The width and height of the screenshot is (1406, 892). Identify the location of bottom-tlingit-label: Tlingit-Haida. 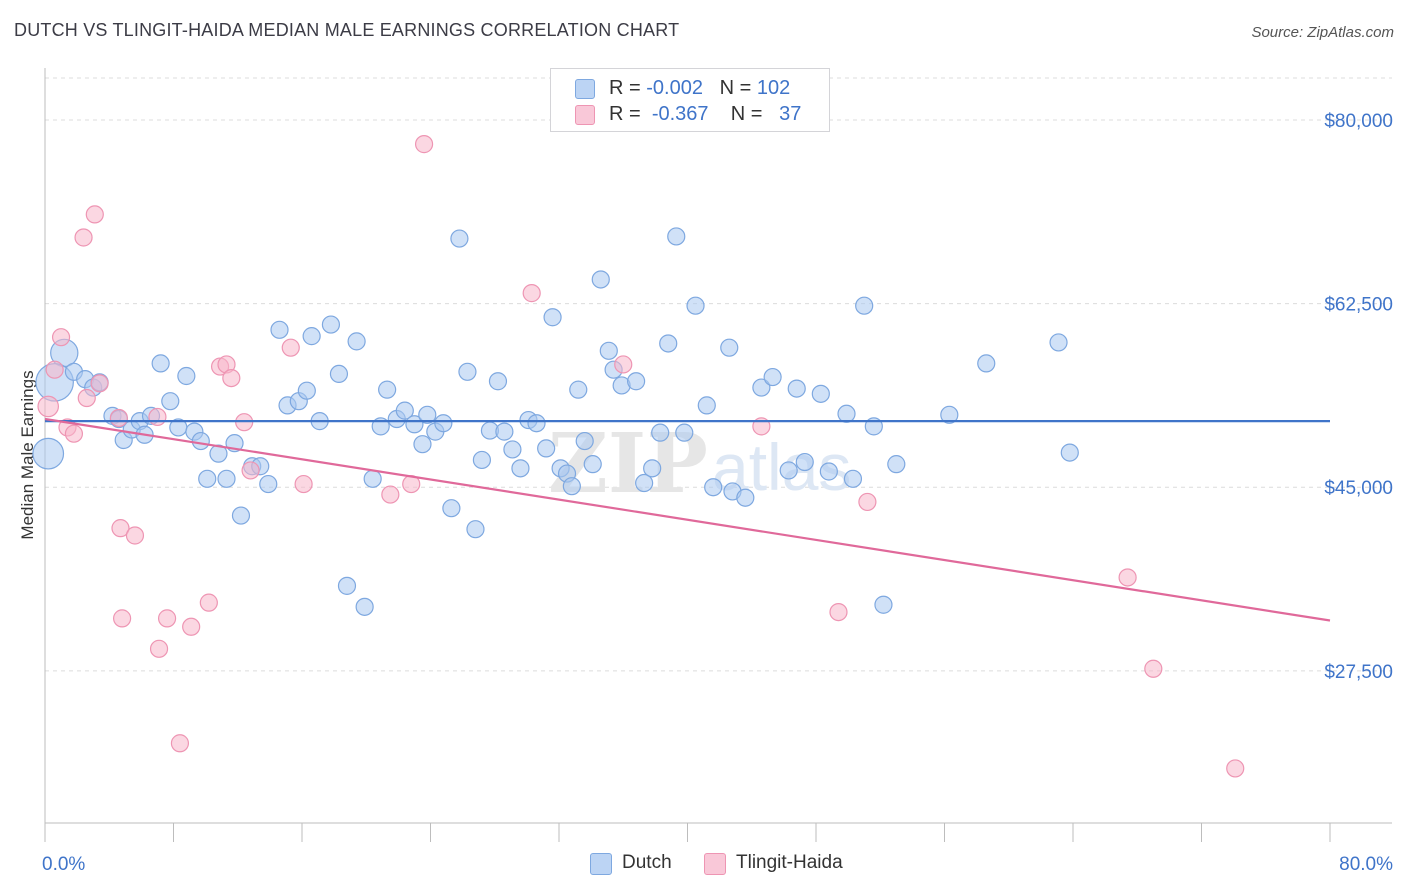
(789, 862).